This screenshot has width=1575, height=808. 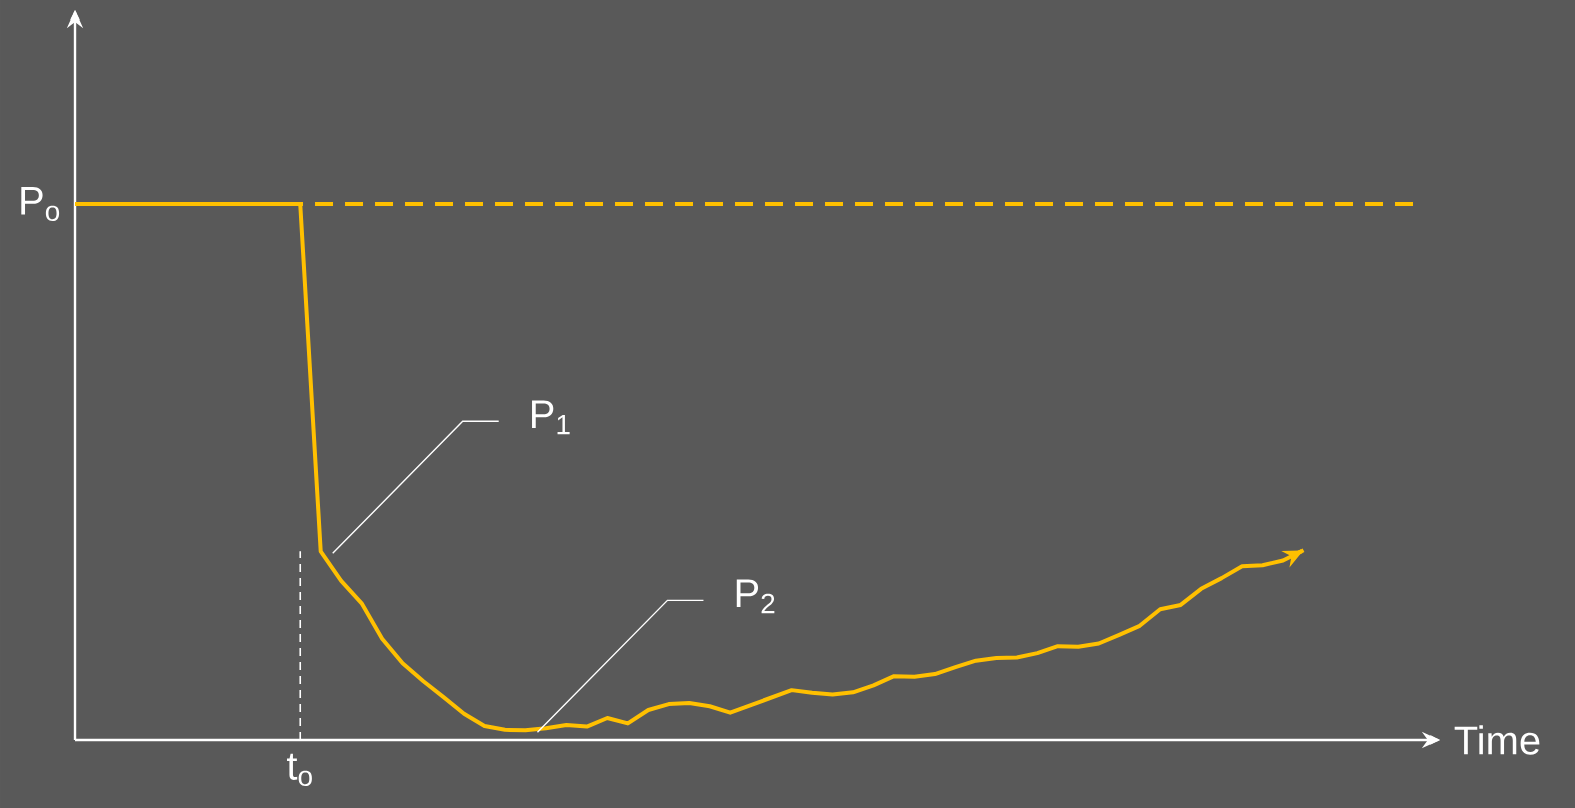 What do you see at coordinates (40, 204) in the screenshot?
I see `ref-line-label: P$_{o}$` at bounding box center [40, 204].